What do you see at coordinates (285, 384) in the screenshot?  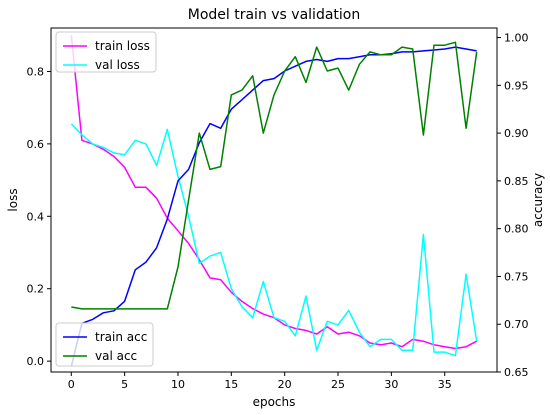 I see `x-tick-label: 20` at bounding box center [285, 384].